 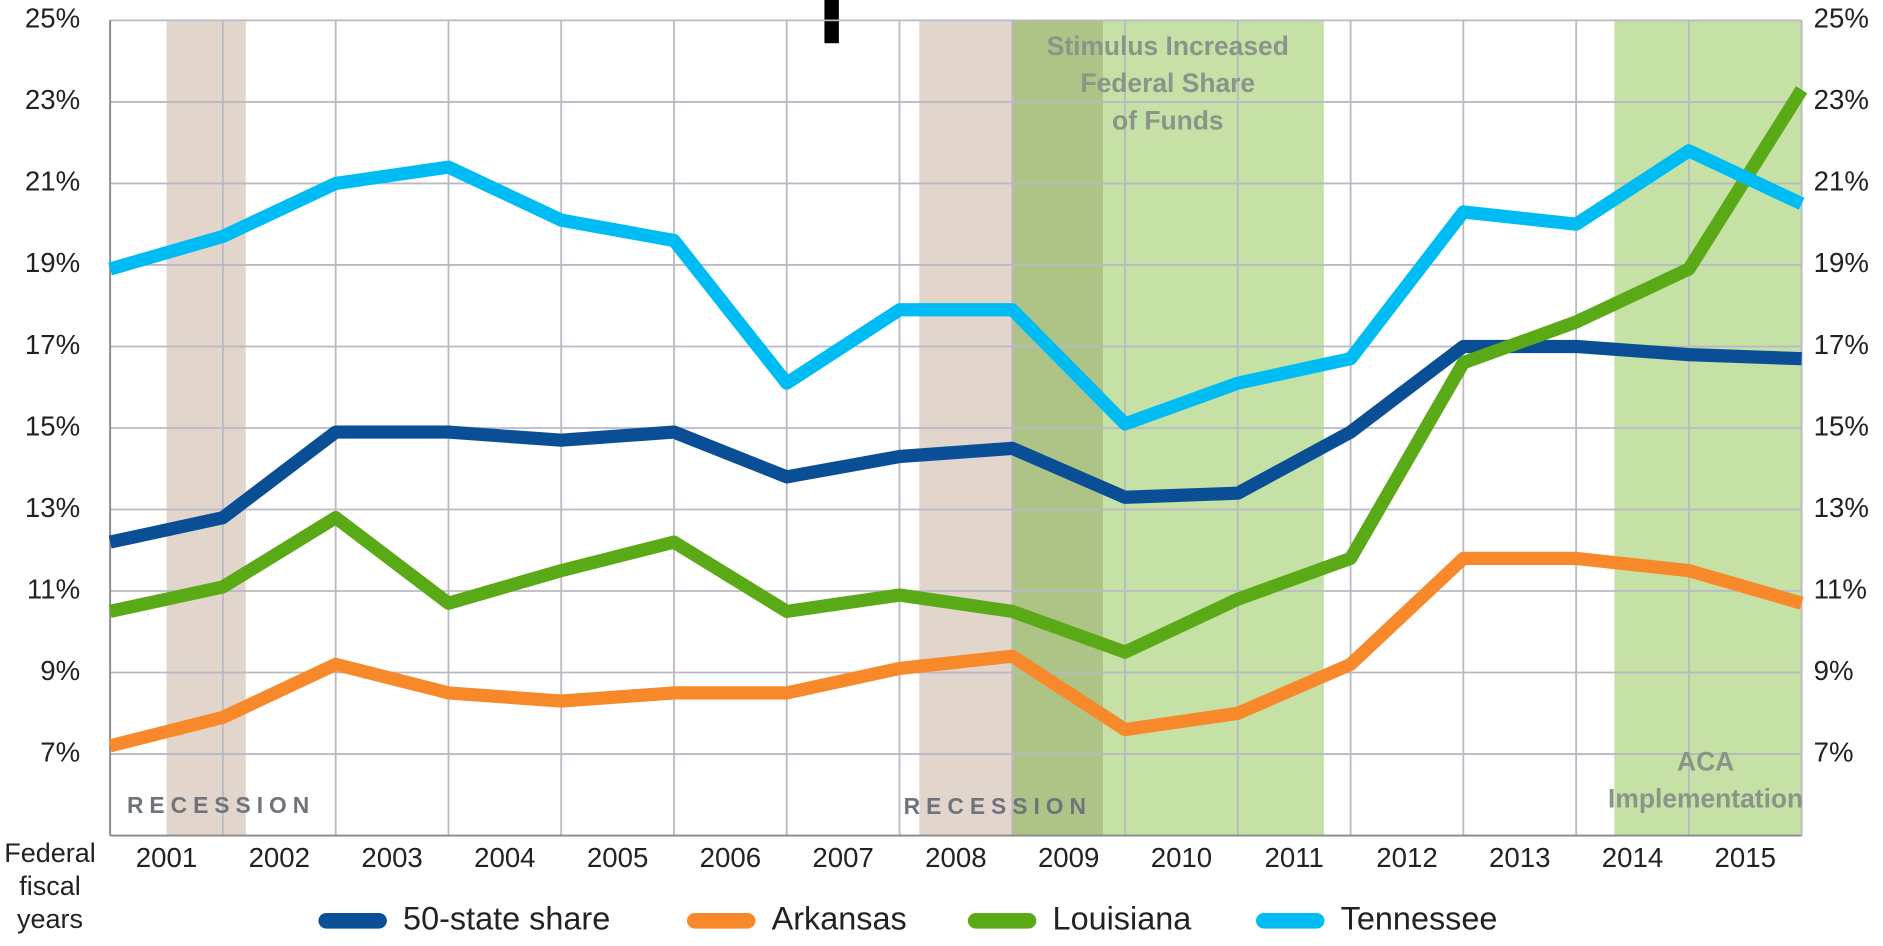 What do you see at coordinates (52, 507) in the screenshot?
I see `y-tick-label: 13%` at bounding box center [52, 507].